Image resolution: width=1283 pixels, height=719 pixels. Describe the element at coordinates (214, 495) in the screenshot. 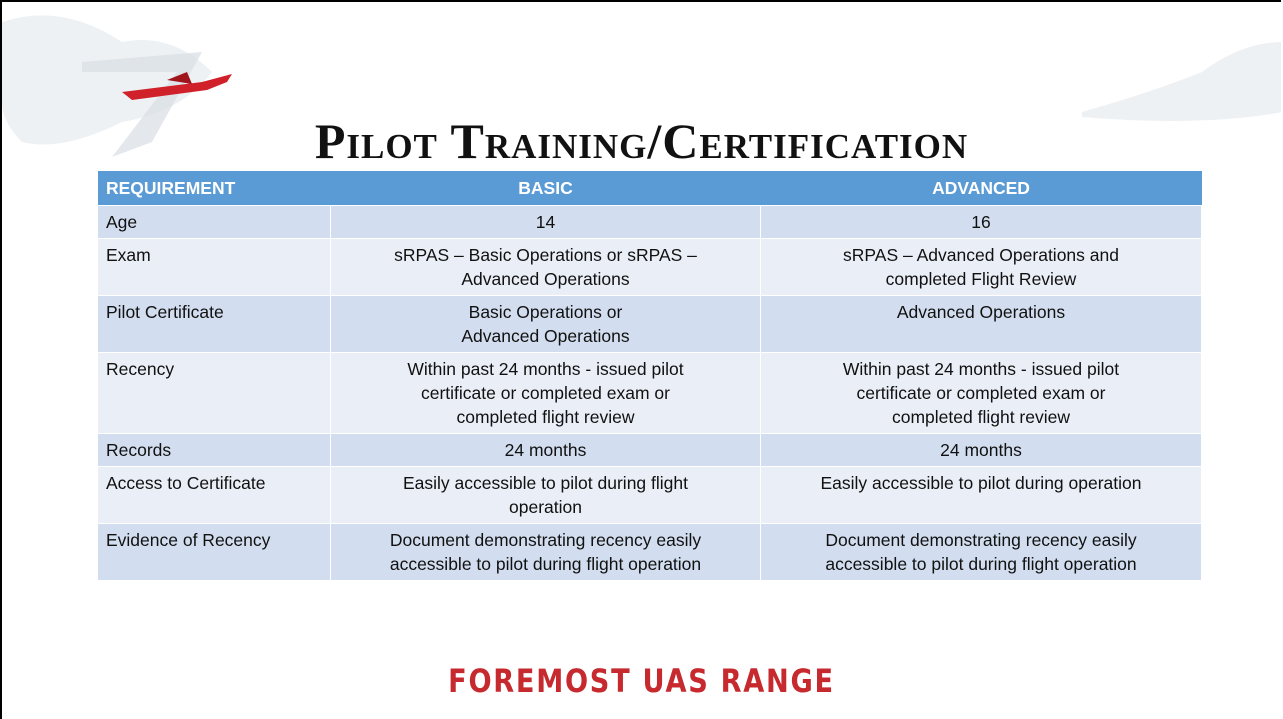

I see `table-cell: Access to Certificate` at that location.